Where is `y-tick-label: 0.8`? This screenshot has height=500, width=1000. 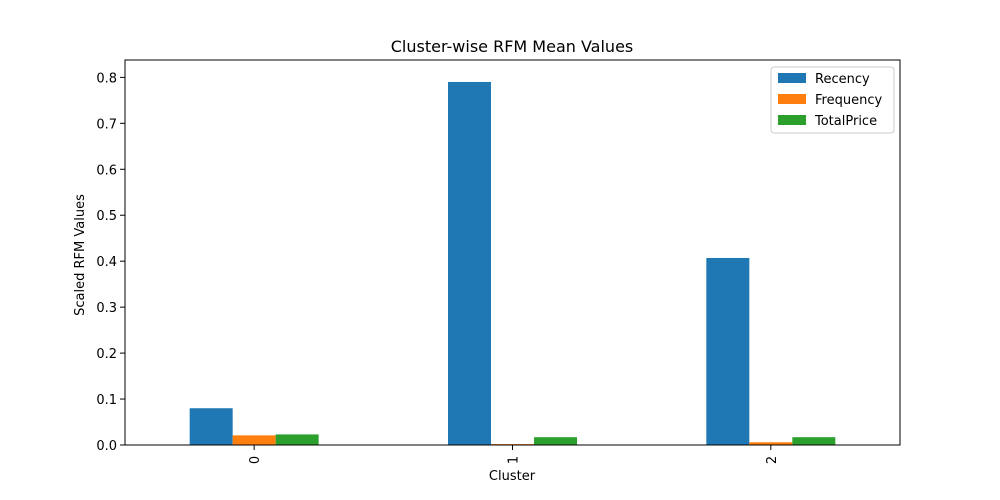 y-tick-label: 0.8 is located at coordinates (106, 78).